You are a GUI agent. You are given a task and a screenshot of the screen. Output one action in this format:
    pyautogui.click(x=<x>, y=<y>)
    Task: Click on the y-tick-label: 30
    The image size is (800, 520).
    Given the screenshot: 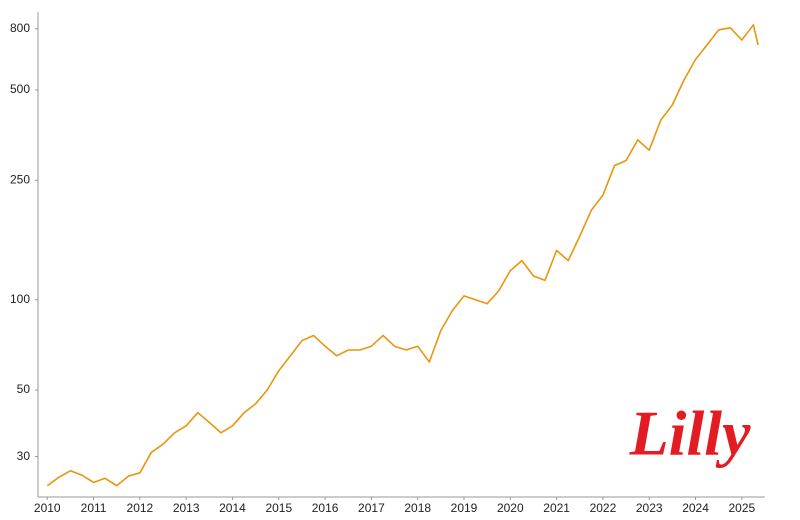 What is the action you would take?
    pyautogui.click(x=24, y=456)
    